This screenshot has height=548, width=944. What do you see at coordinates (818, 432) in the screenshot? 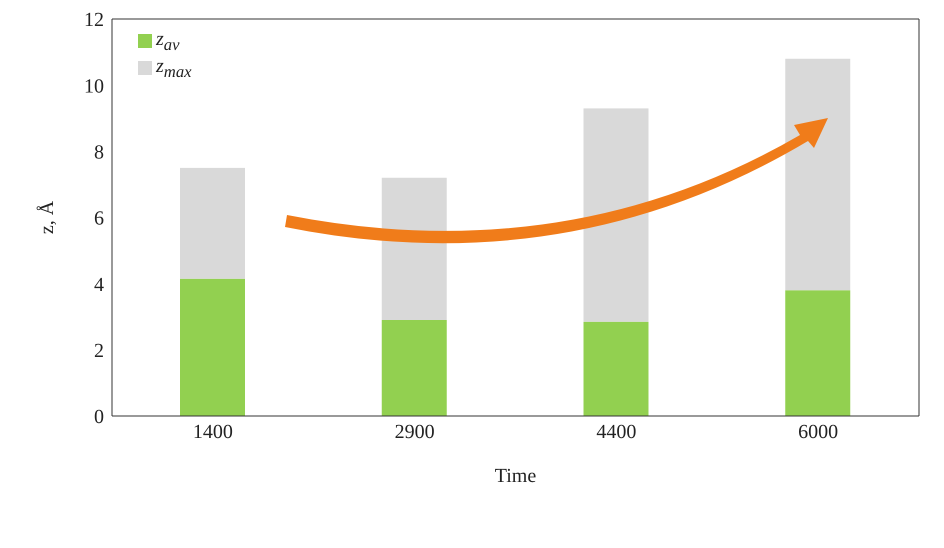
I see `x-tick-label: 6000` at bounding box center [818, 432].